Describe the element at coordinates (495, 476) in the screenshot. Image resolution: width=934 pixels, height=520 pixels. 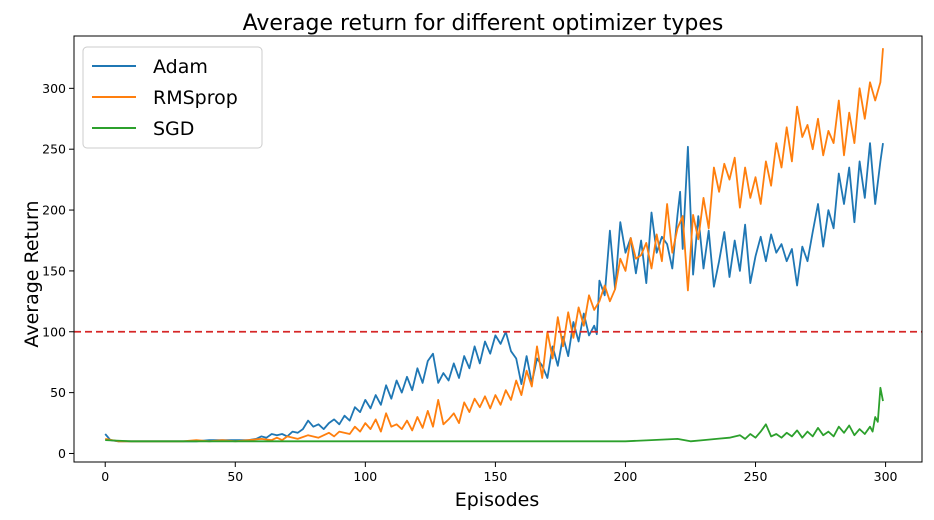
I see `x-tick-label: 150` at that location.